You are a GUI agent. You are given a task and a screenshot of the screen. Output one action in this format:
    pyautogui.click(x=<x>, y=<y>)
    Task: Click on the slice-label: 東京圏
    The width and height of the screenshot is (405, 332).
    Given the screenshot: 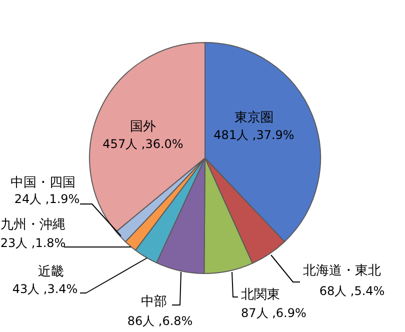 What is the action you would take?
    pyautogui.click(x=254, y=118)
    